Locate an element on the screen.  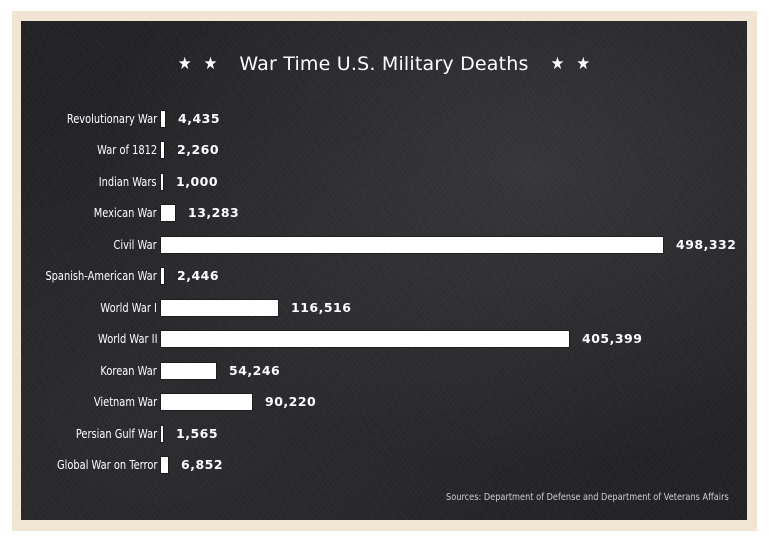
bar-row: Civil War 498,332 is located at coordinates (384, 245).